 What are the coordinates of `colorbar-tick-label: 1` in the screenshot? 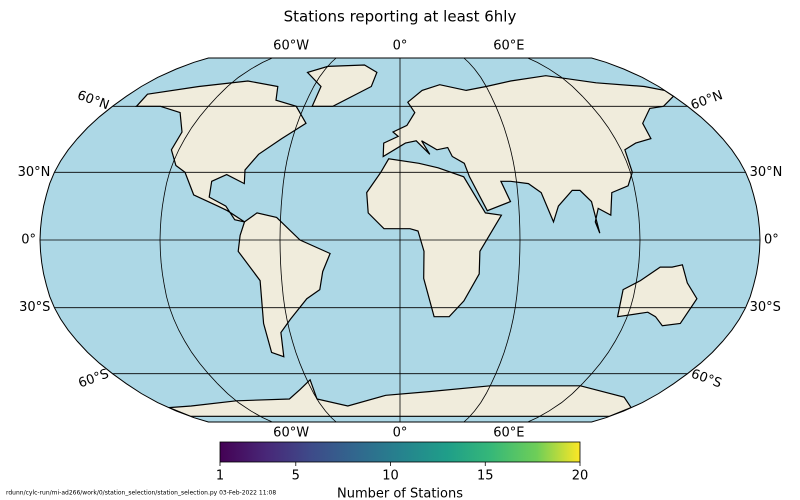 It's located at (220, 476).